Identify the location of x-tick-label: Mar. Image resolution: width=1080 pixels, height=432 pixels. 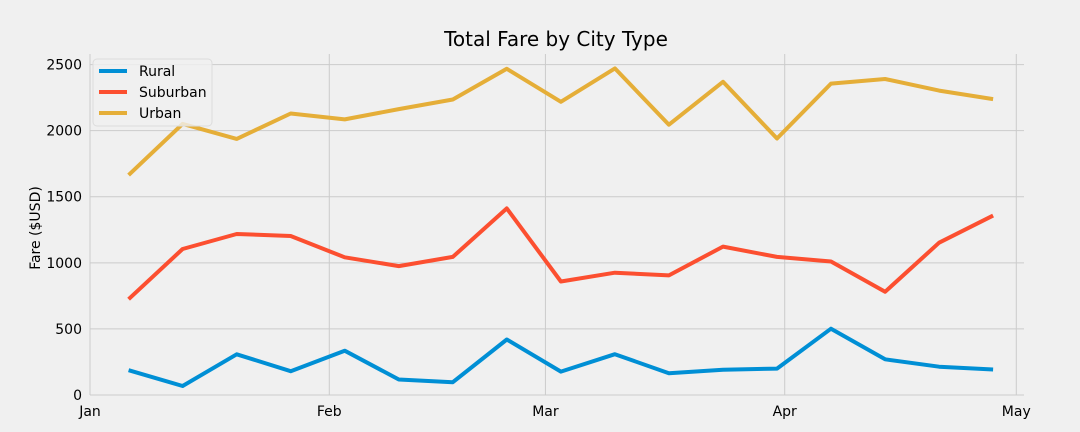
(545, 412).